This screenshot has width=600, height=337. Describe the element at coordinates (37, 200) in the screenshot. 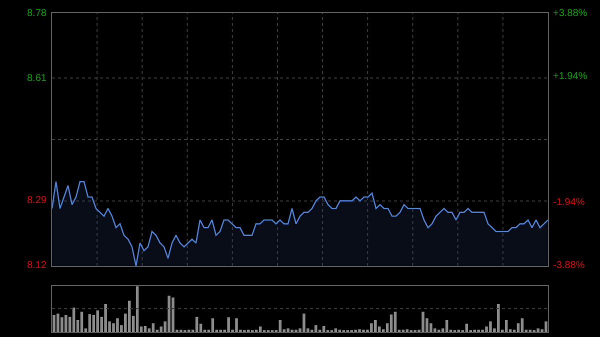

I see `y-tick-label: 8.29` at that location.